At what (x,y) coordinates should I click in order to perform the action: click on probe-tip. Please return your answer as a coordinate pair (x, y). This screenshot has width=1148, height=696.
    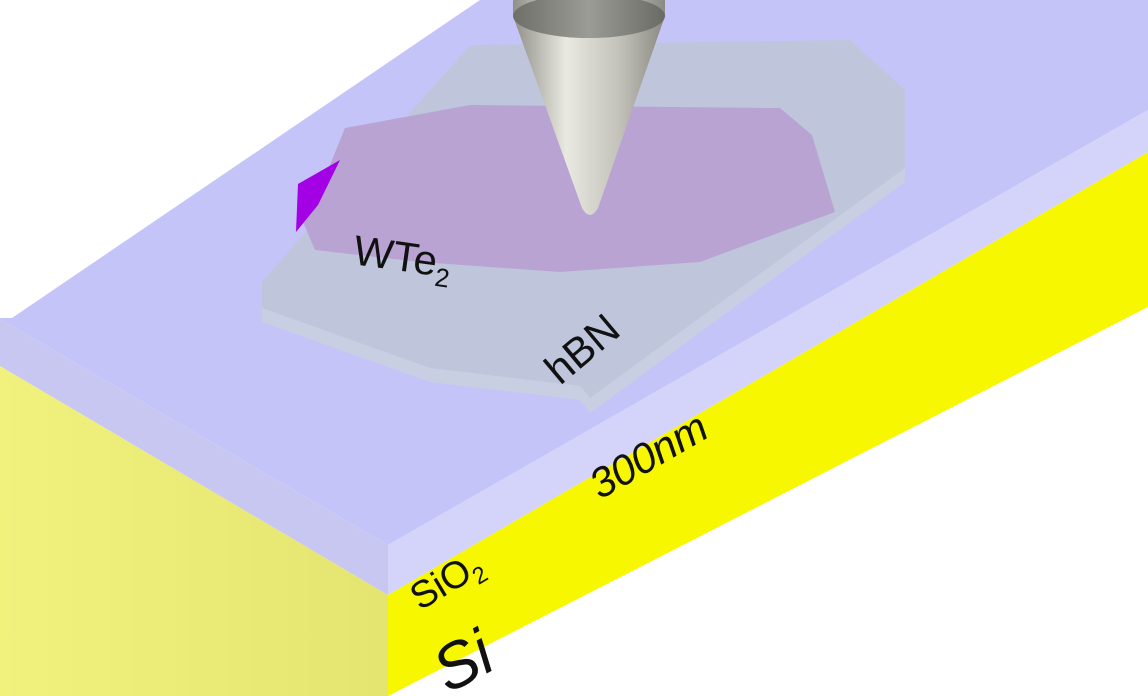
    Looking at the image, I should click on (589, 107).